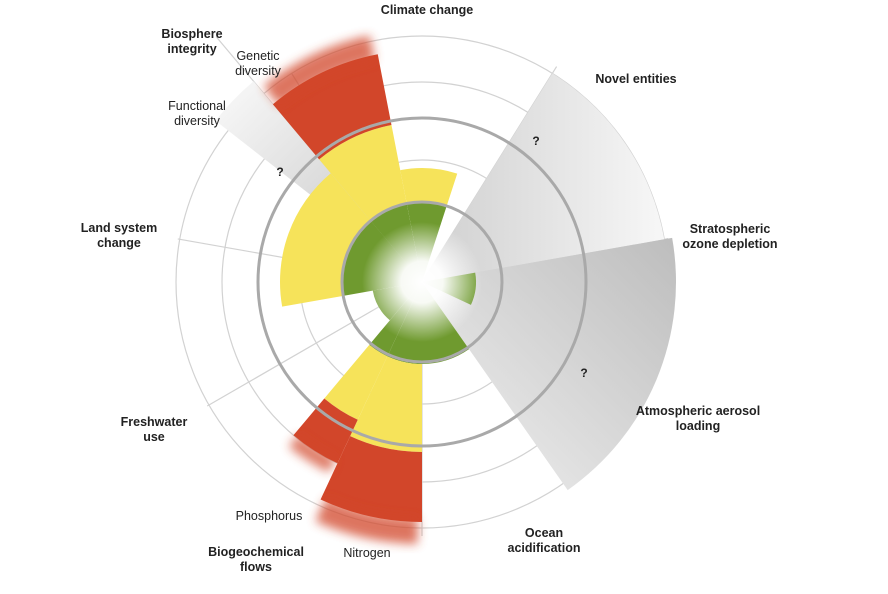 This screenshot has width=888, height=594. What do you see at coordinates (279, 172) in the screenshot?
I see `not-quantified-mark-3: ?` at bounding box center [279, 172].